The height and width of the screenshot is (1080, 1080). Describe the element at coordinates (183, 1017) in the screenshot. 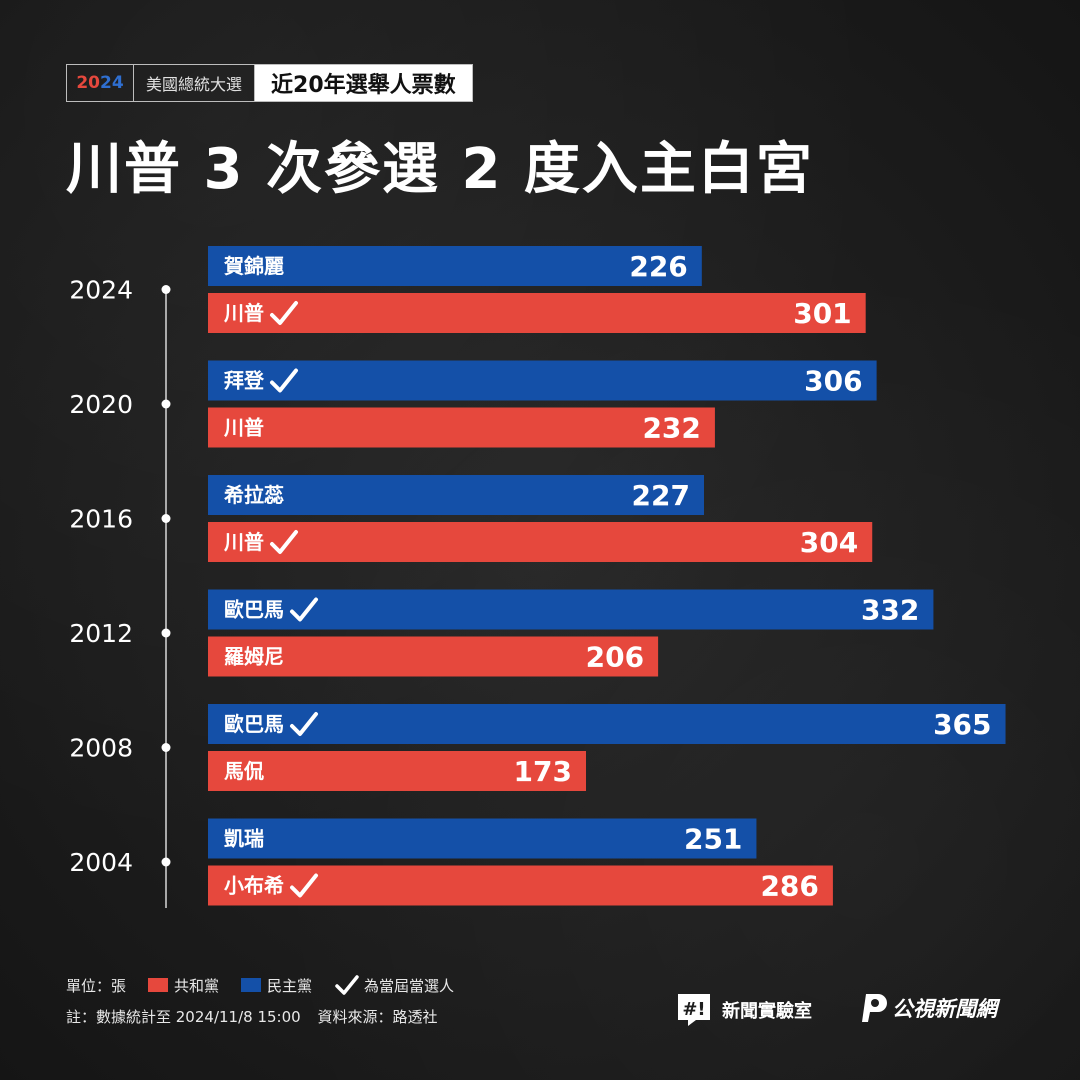

I see `footnote-date: 註：數據統計至 2024/11/8 15:00` at that location.